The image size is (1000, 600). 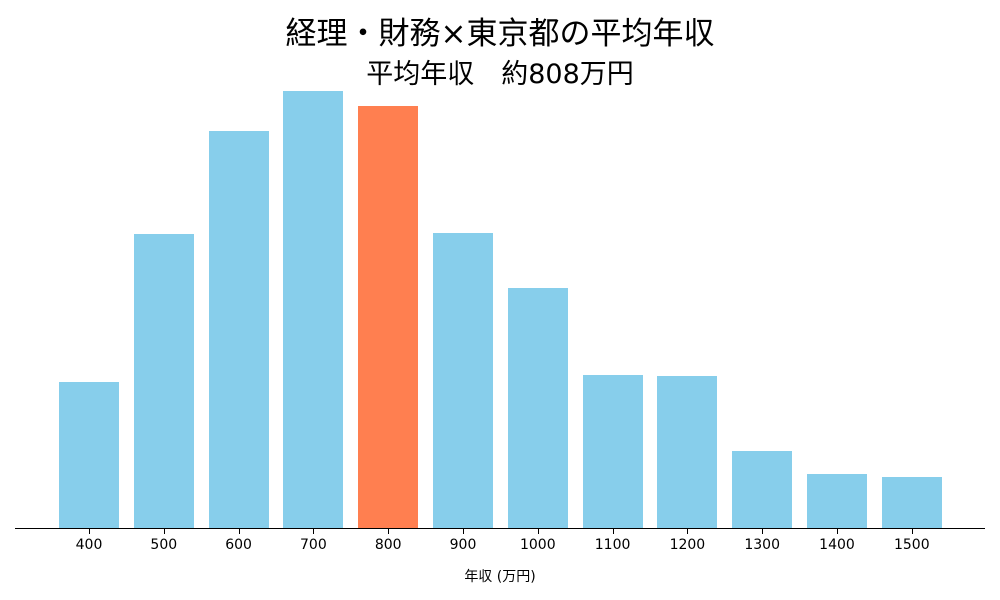 I want to click on x-tick-label: 1400, so click(x=837, y=545).